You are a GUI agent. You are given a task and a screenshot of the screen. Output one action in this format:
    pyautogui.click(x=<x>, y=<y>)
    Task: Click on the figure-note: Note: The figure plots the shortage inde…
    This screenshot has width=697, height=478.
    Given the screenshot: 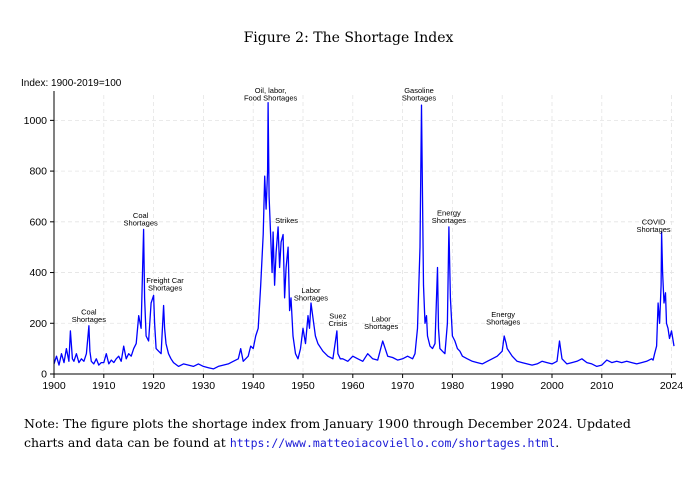 What is the action you would take?
    pyautogui.click(x=354, y=433)
    